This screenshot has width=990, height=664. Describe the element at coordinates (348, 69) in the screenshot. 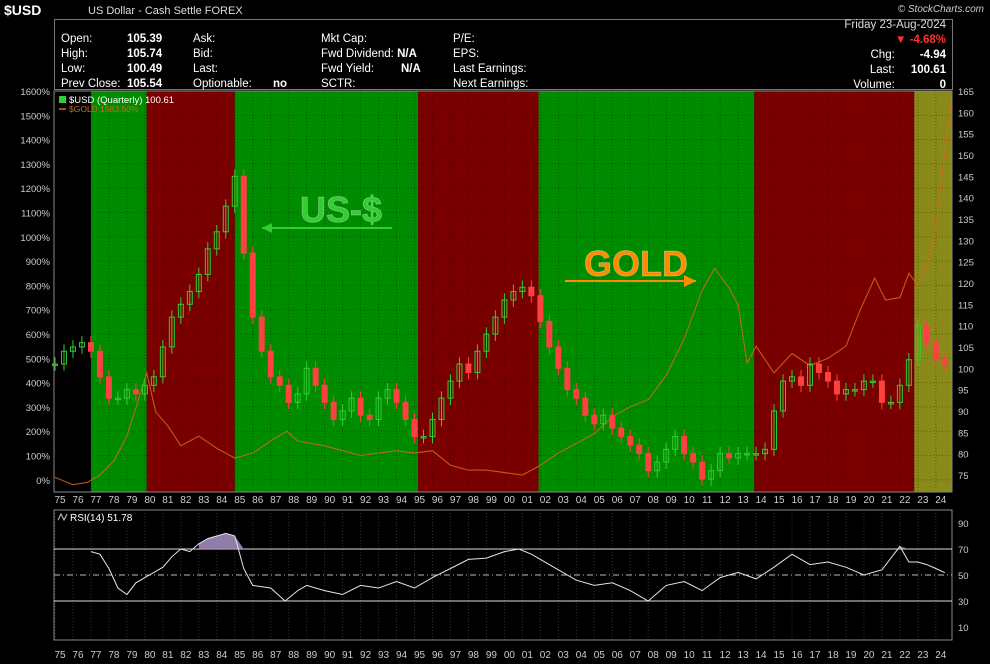

I see `fwd-yield-label: Fwd Yield:` at that location.